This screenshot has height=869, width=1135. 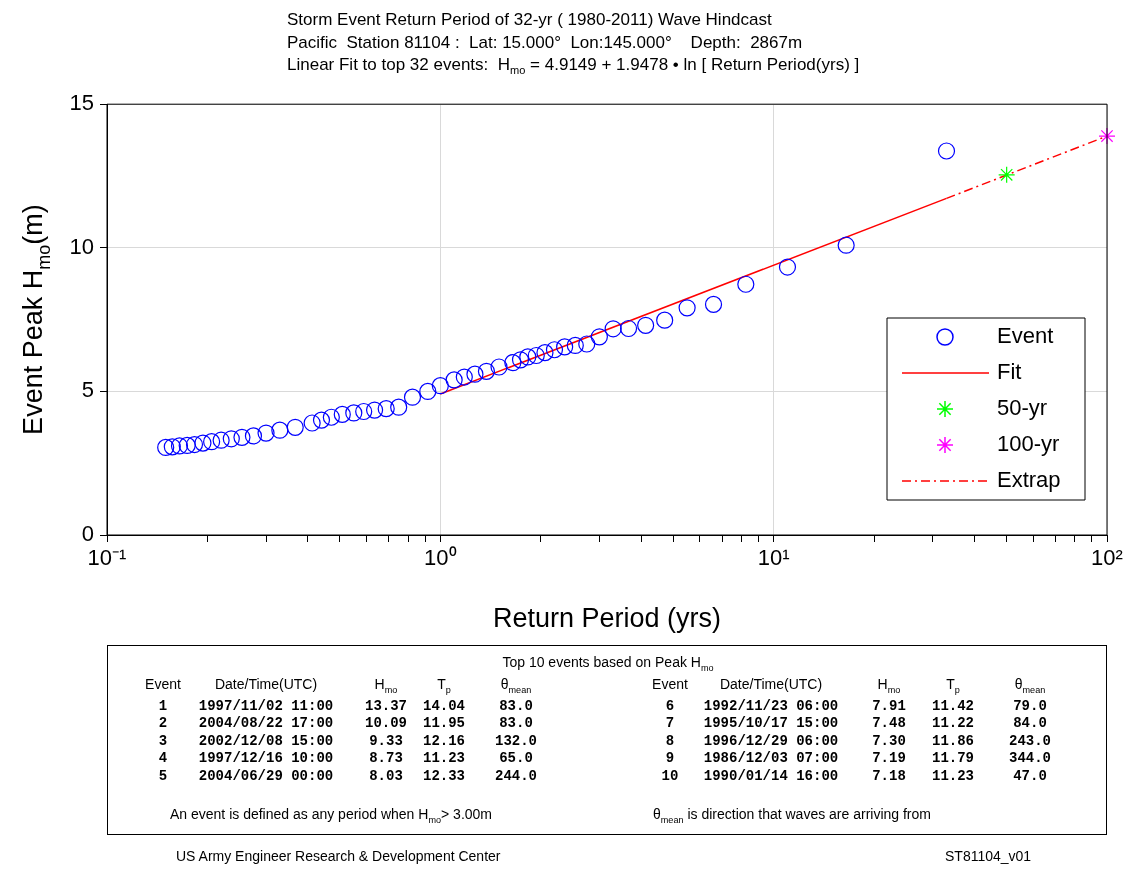 I want to click on legend-label: Fit, so click(x=1009, y=372).